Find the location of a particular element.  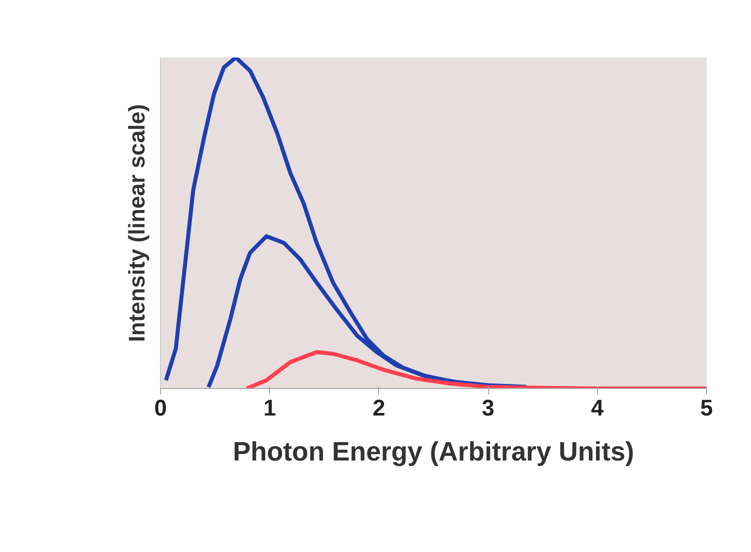

x-tick-label: 1 is located at coordinates (269, 407).